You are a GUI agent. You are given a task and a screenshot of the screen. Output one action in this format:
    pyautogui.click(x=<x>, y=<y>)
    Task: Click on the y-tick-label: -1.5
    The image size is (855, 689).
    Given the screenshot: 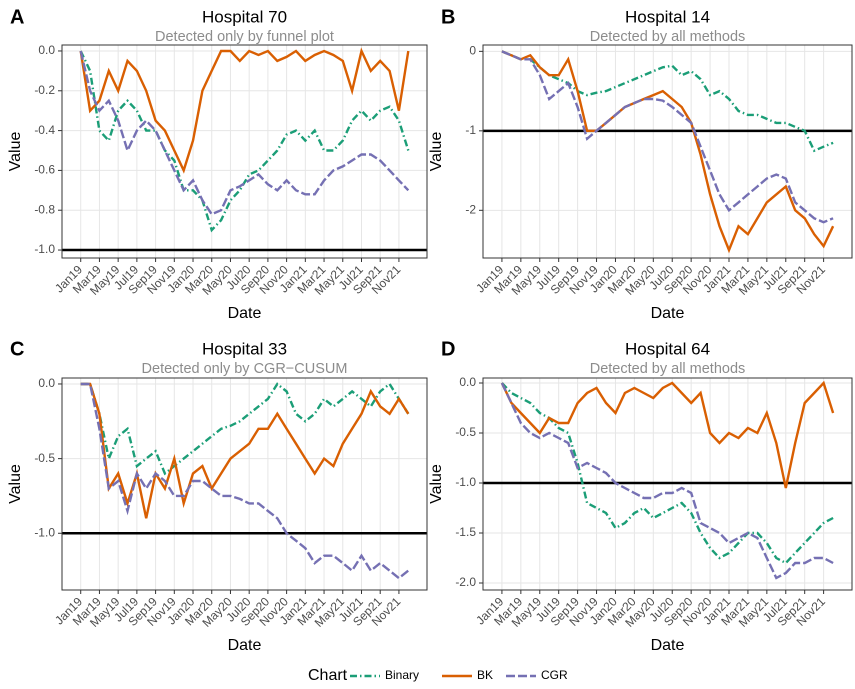 What is the action you would take?
    pyautogui.click(x=465, y=532)
    